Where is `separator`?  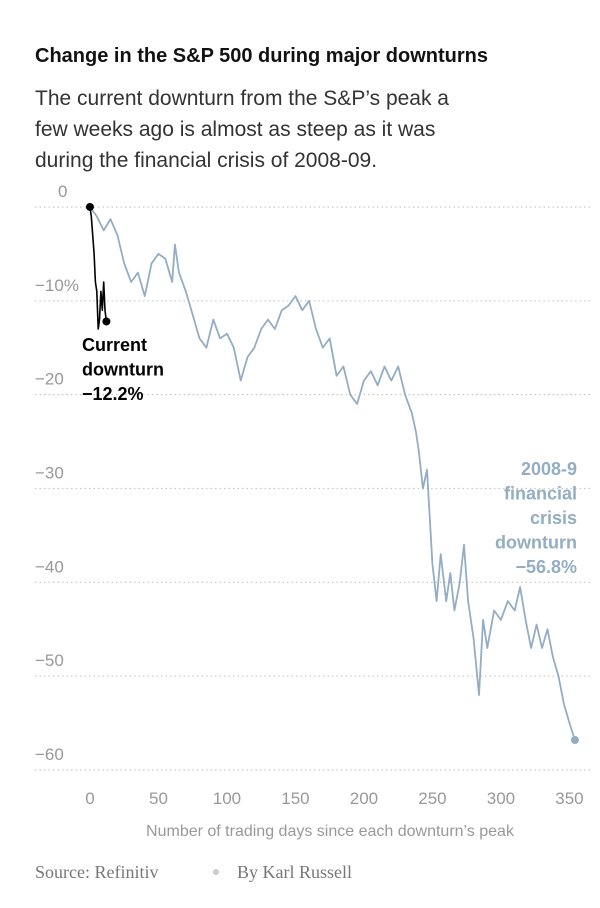 separator is located at coordinates (216, 872).